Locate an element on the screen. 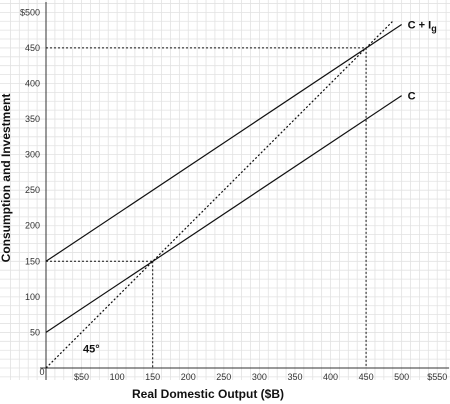  y-tick-label: 50 is located at coordinates (35, 332).